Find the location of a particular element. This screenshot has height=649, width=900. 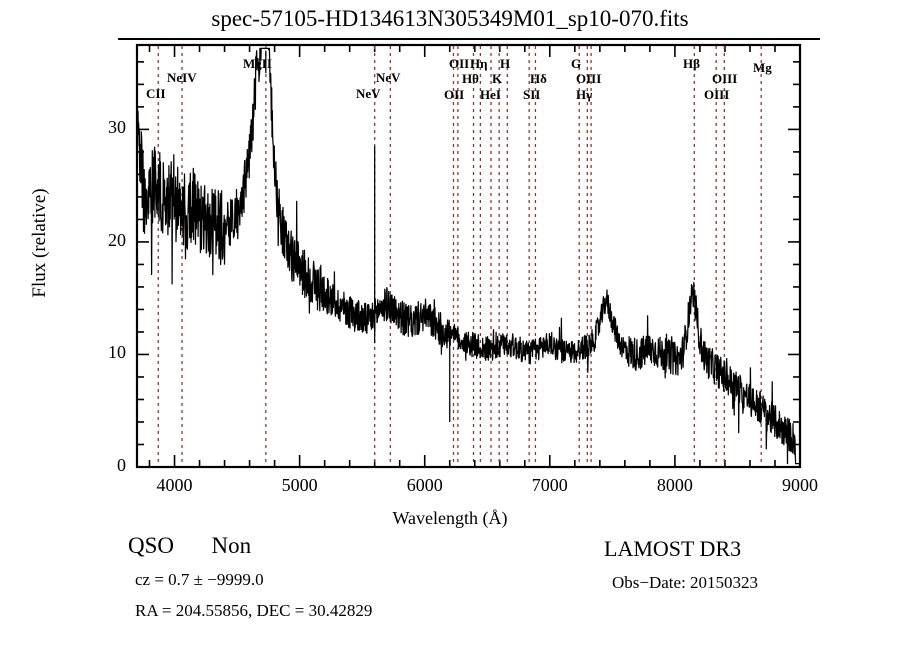

line-label-H-9: Hθ is located at coordinates (470, 78).